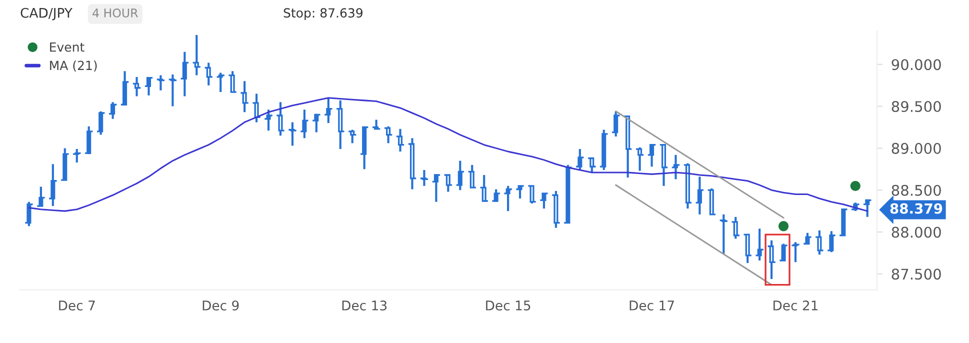 The height and width of the screenshot is (343, 969). Describe the element at coordinates (508, 305) in the screenshot. I see `x-tick-label: Dec 15` at that location.